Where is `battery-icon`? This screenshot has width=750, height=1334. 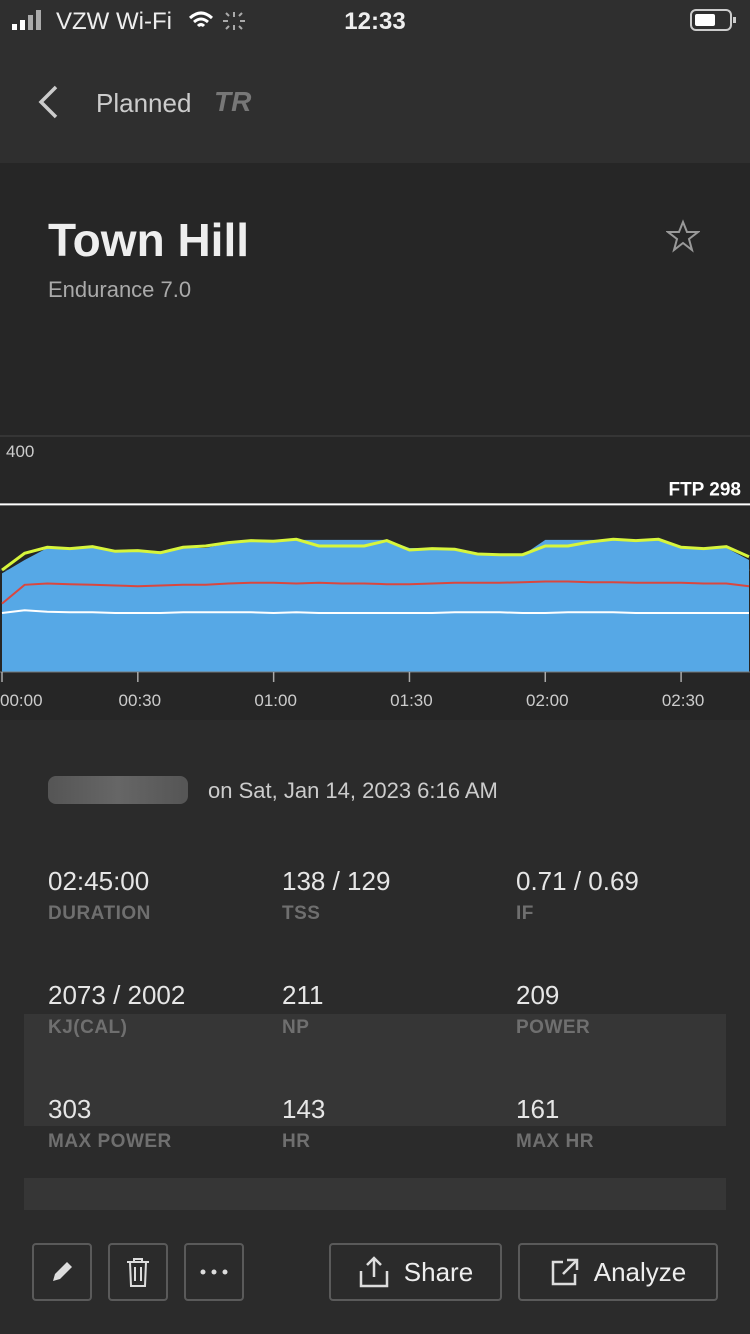
battery-icon is located at coordinates (713, 20).